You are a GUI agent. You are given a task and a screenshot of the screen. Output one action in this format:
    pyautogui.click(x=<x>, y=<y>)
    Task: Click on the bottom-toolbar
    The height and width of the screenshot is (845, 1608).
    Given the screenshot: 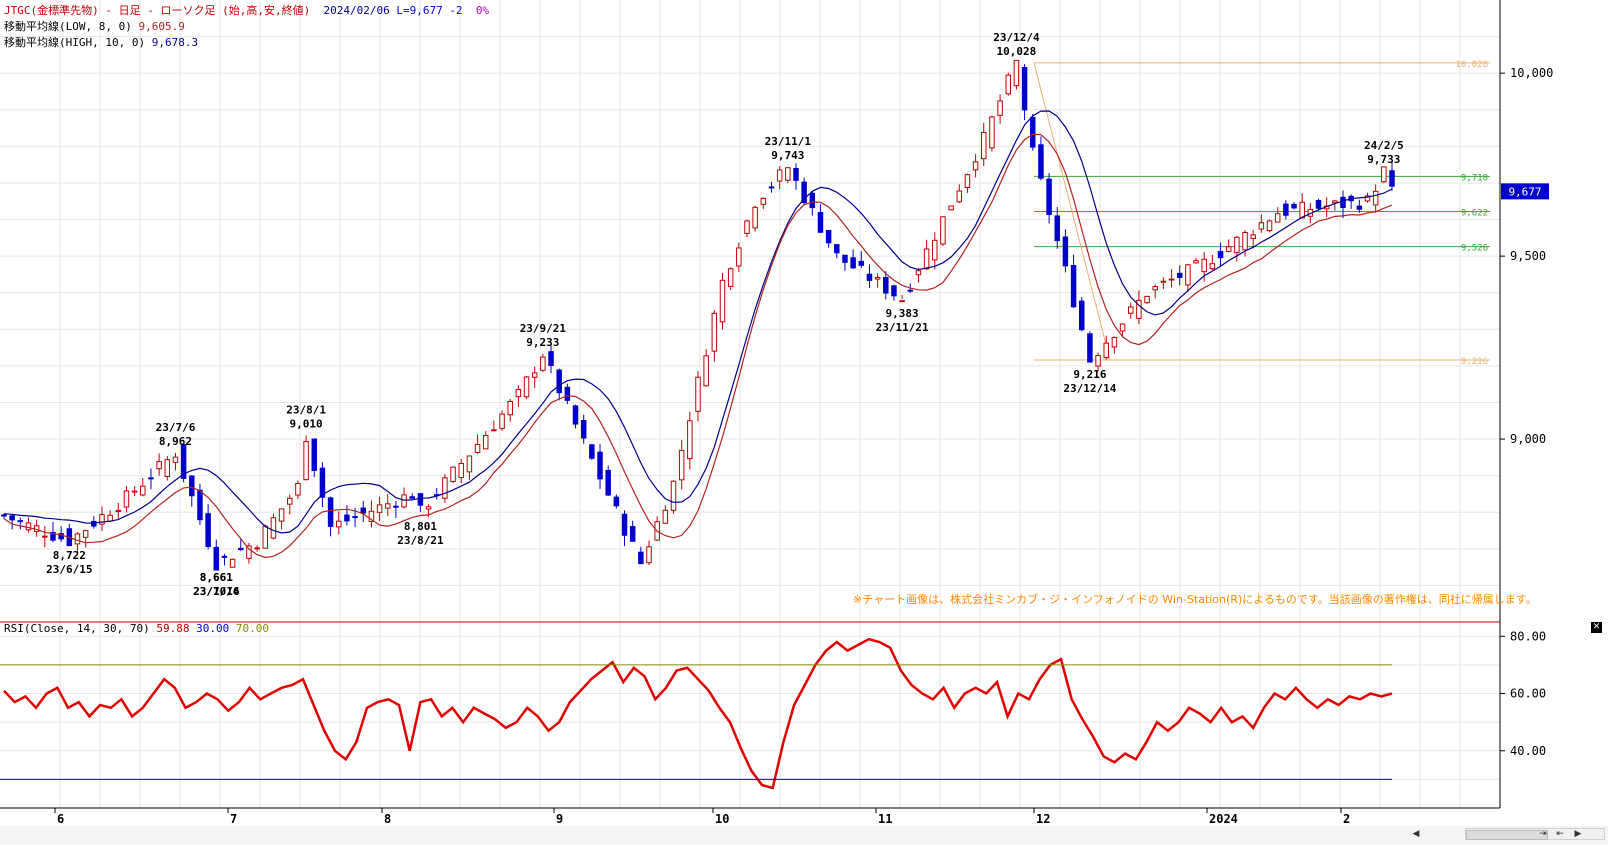 What is the action you would take?
    pyautogui.click(x=804, y=835)
    